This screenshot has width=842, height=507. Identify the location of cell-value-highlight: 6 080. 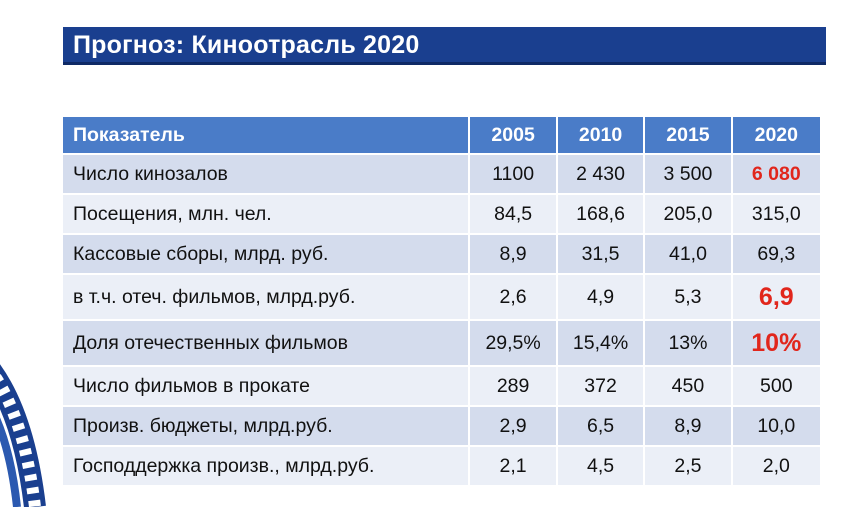
(776, 173).